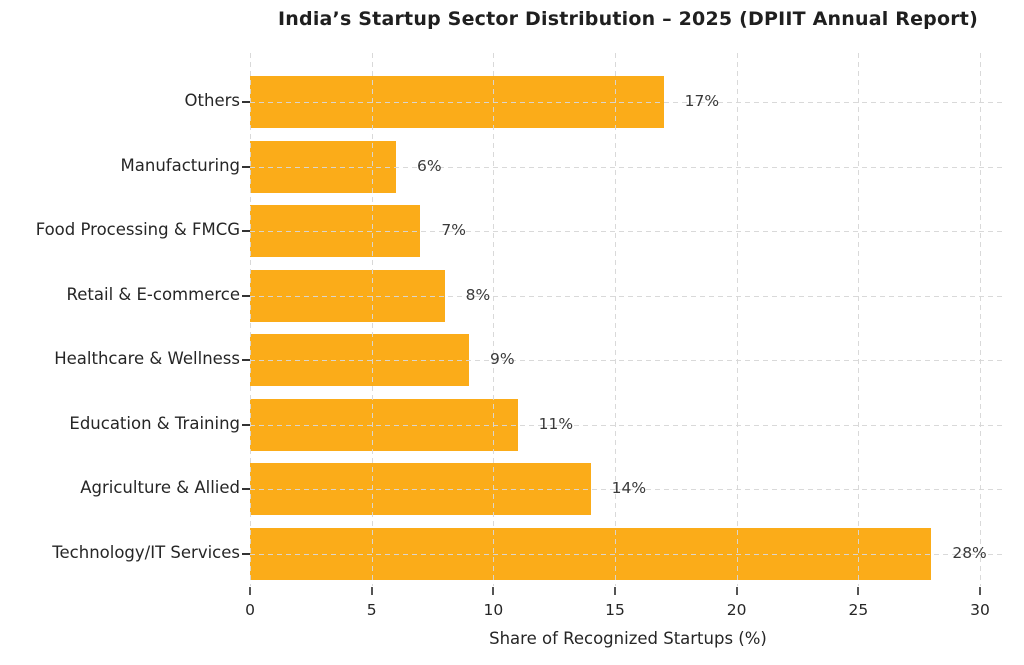 The width and height of the screenshot is (1024, 665). I want to click on value-label: 14%, so click(629, 488).